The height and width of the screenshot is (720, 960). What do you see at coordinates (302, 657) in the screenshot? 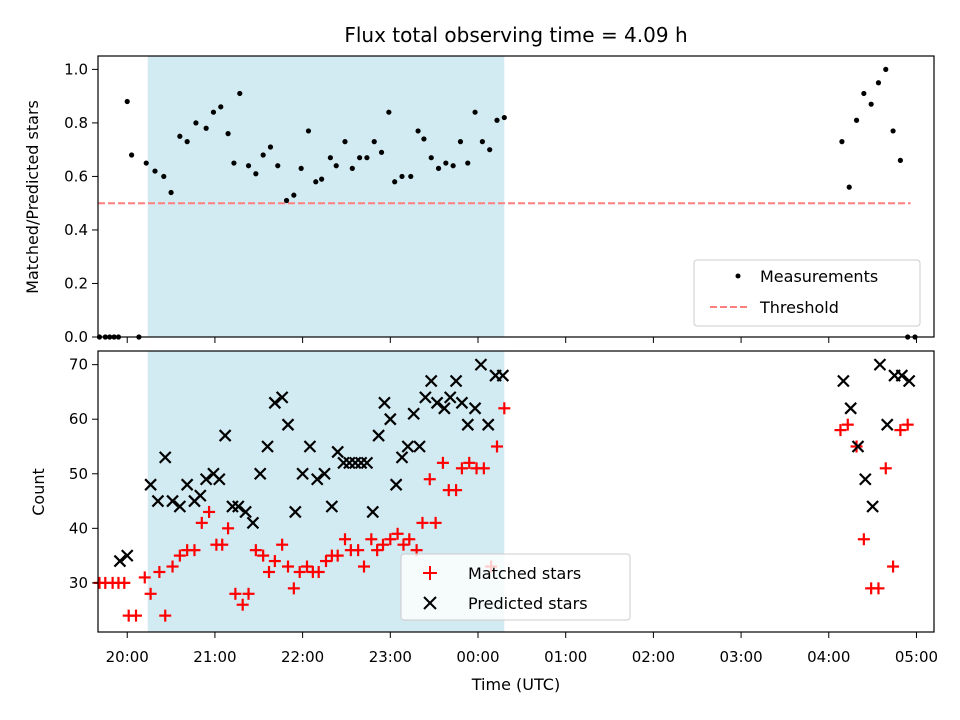
I see `time-x-tick-label: 22:00` at bounding box center [302, 657].